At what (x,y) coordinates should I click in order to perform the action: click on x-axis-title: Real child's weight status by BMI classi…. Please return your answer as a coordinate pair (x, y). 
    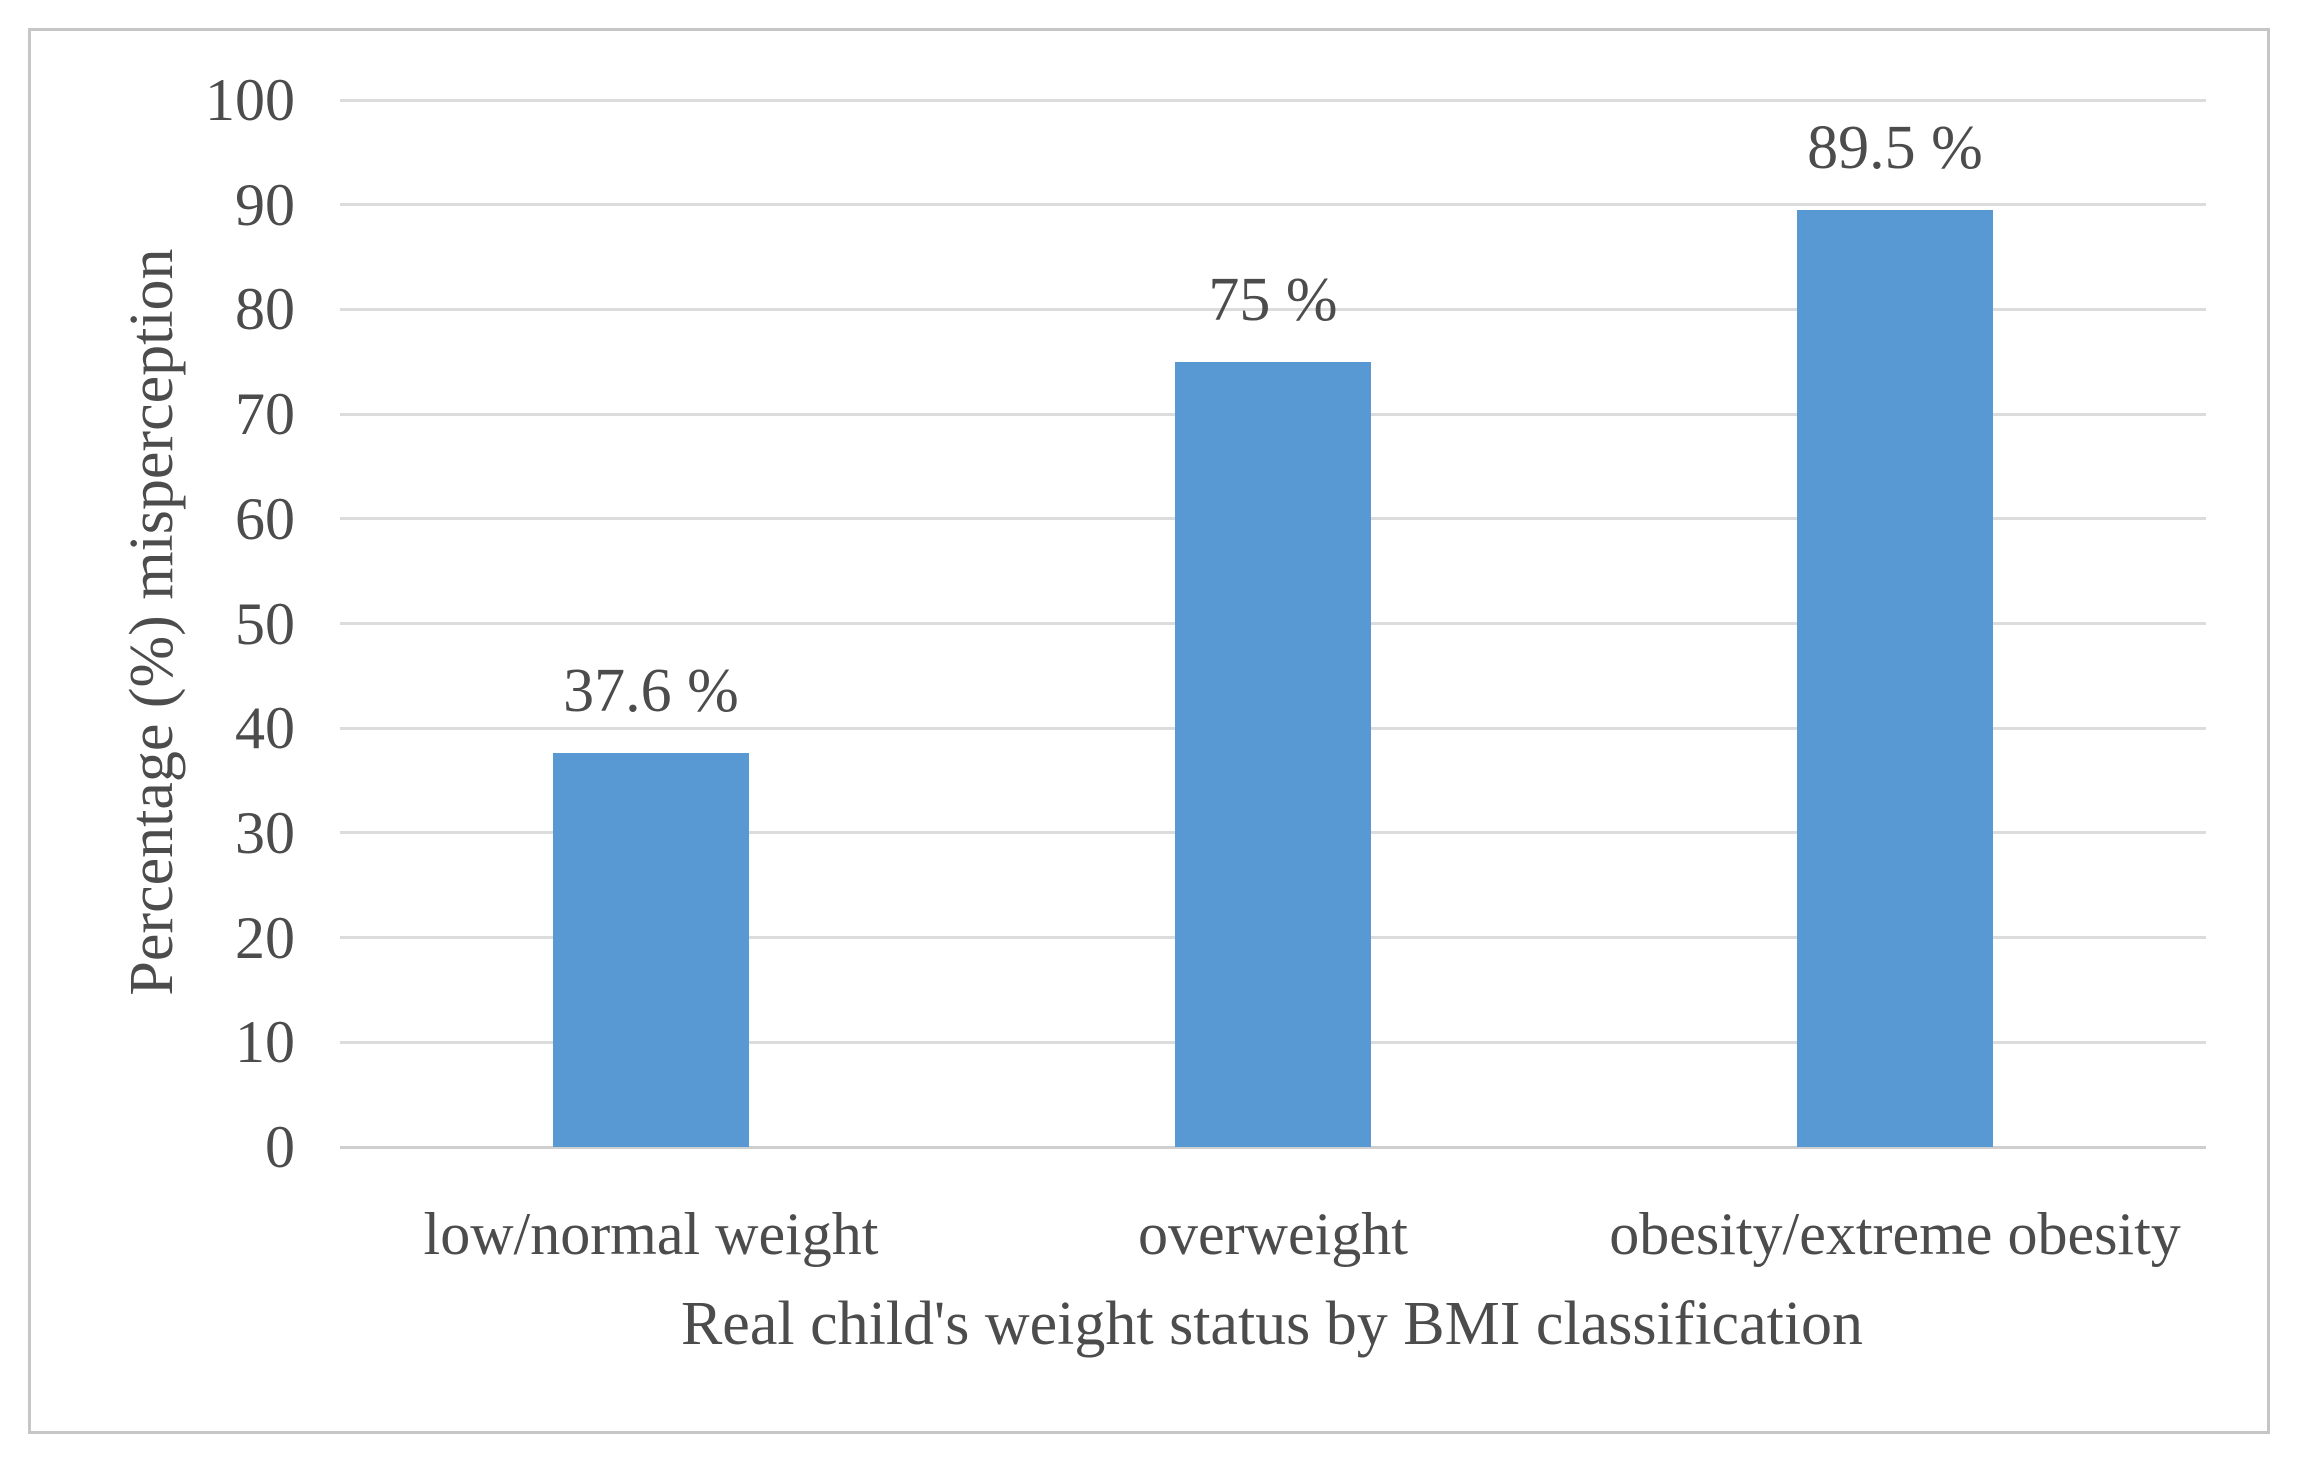
    Looking at the image, I should click on (1272, 1324).